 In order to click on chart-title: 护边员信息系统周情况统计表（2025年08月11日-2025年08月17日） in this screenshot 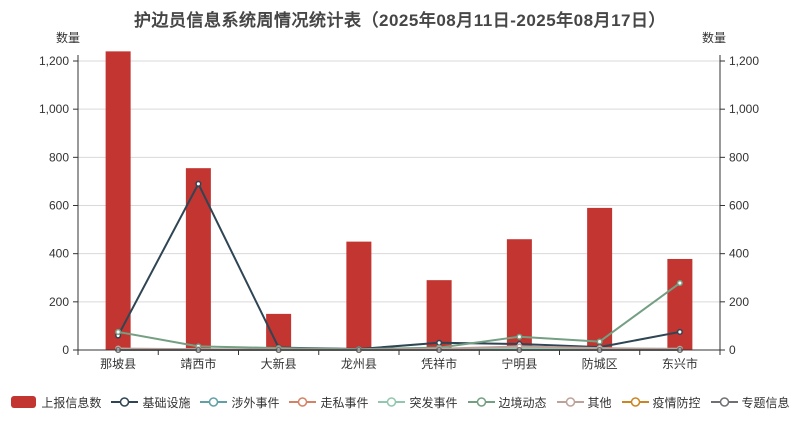, I will do `click(400, 20)`.